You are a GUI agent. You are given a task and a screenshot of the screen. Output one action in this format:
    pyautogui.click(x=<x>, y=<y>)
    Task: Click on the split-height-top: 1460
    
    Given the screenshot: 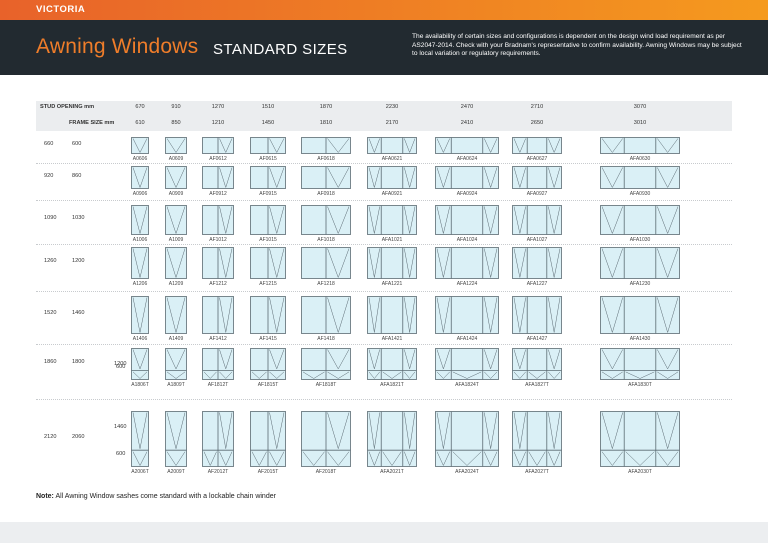 What is the action you would take?
    pyautogui.click(x=120, y=427)
    